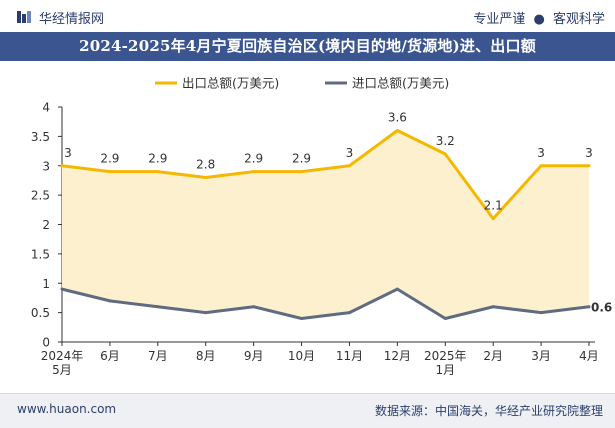 The height and width of the screenshot is (428, 615). Describe the element at coordinates (62, 370) in the screenshot. I see `x-tick-label: 5月` at that location.